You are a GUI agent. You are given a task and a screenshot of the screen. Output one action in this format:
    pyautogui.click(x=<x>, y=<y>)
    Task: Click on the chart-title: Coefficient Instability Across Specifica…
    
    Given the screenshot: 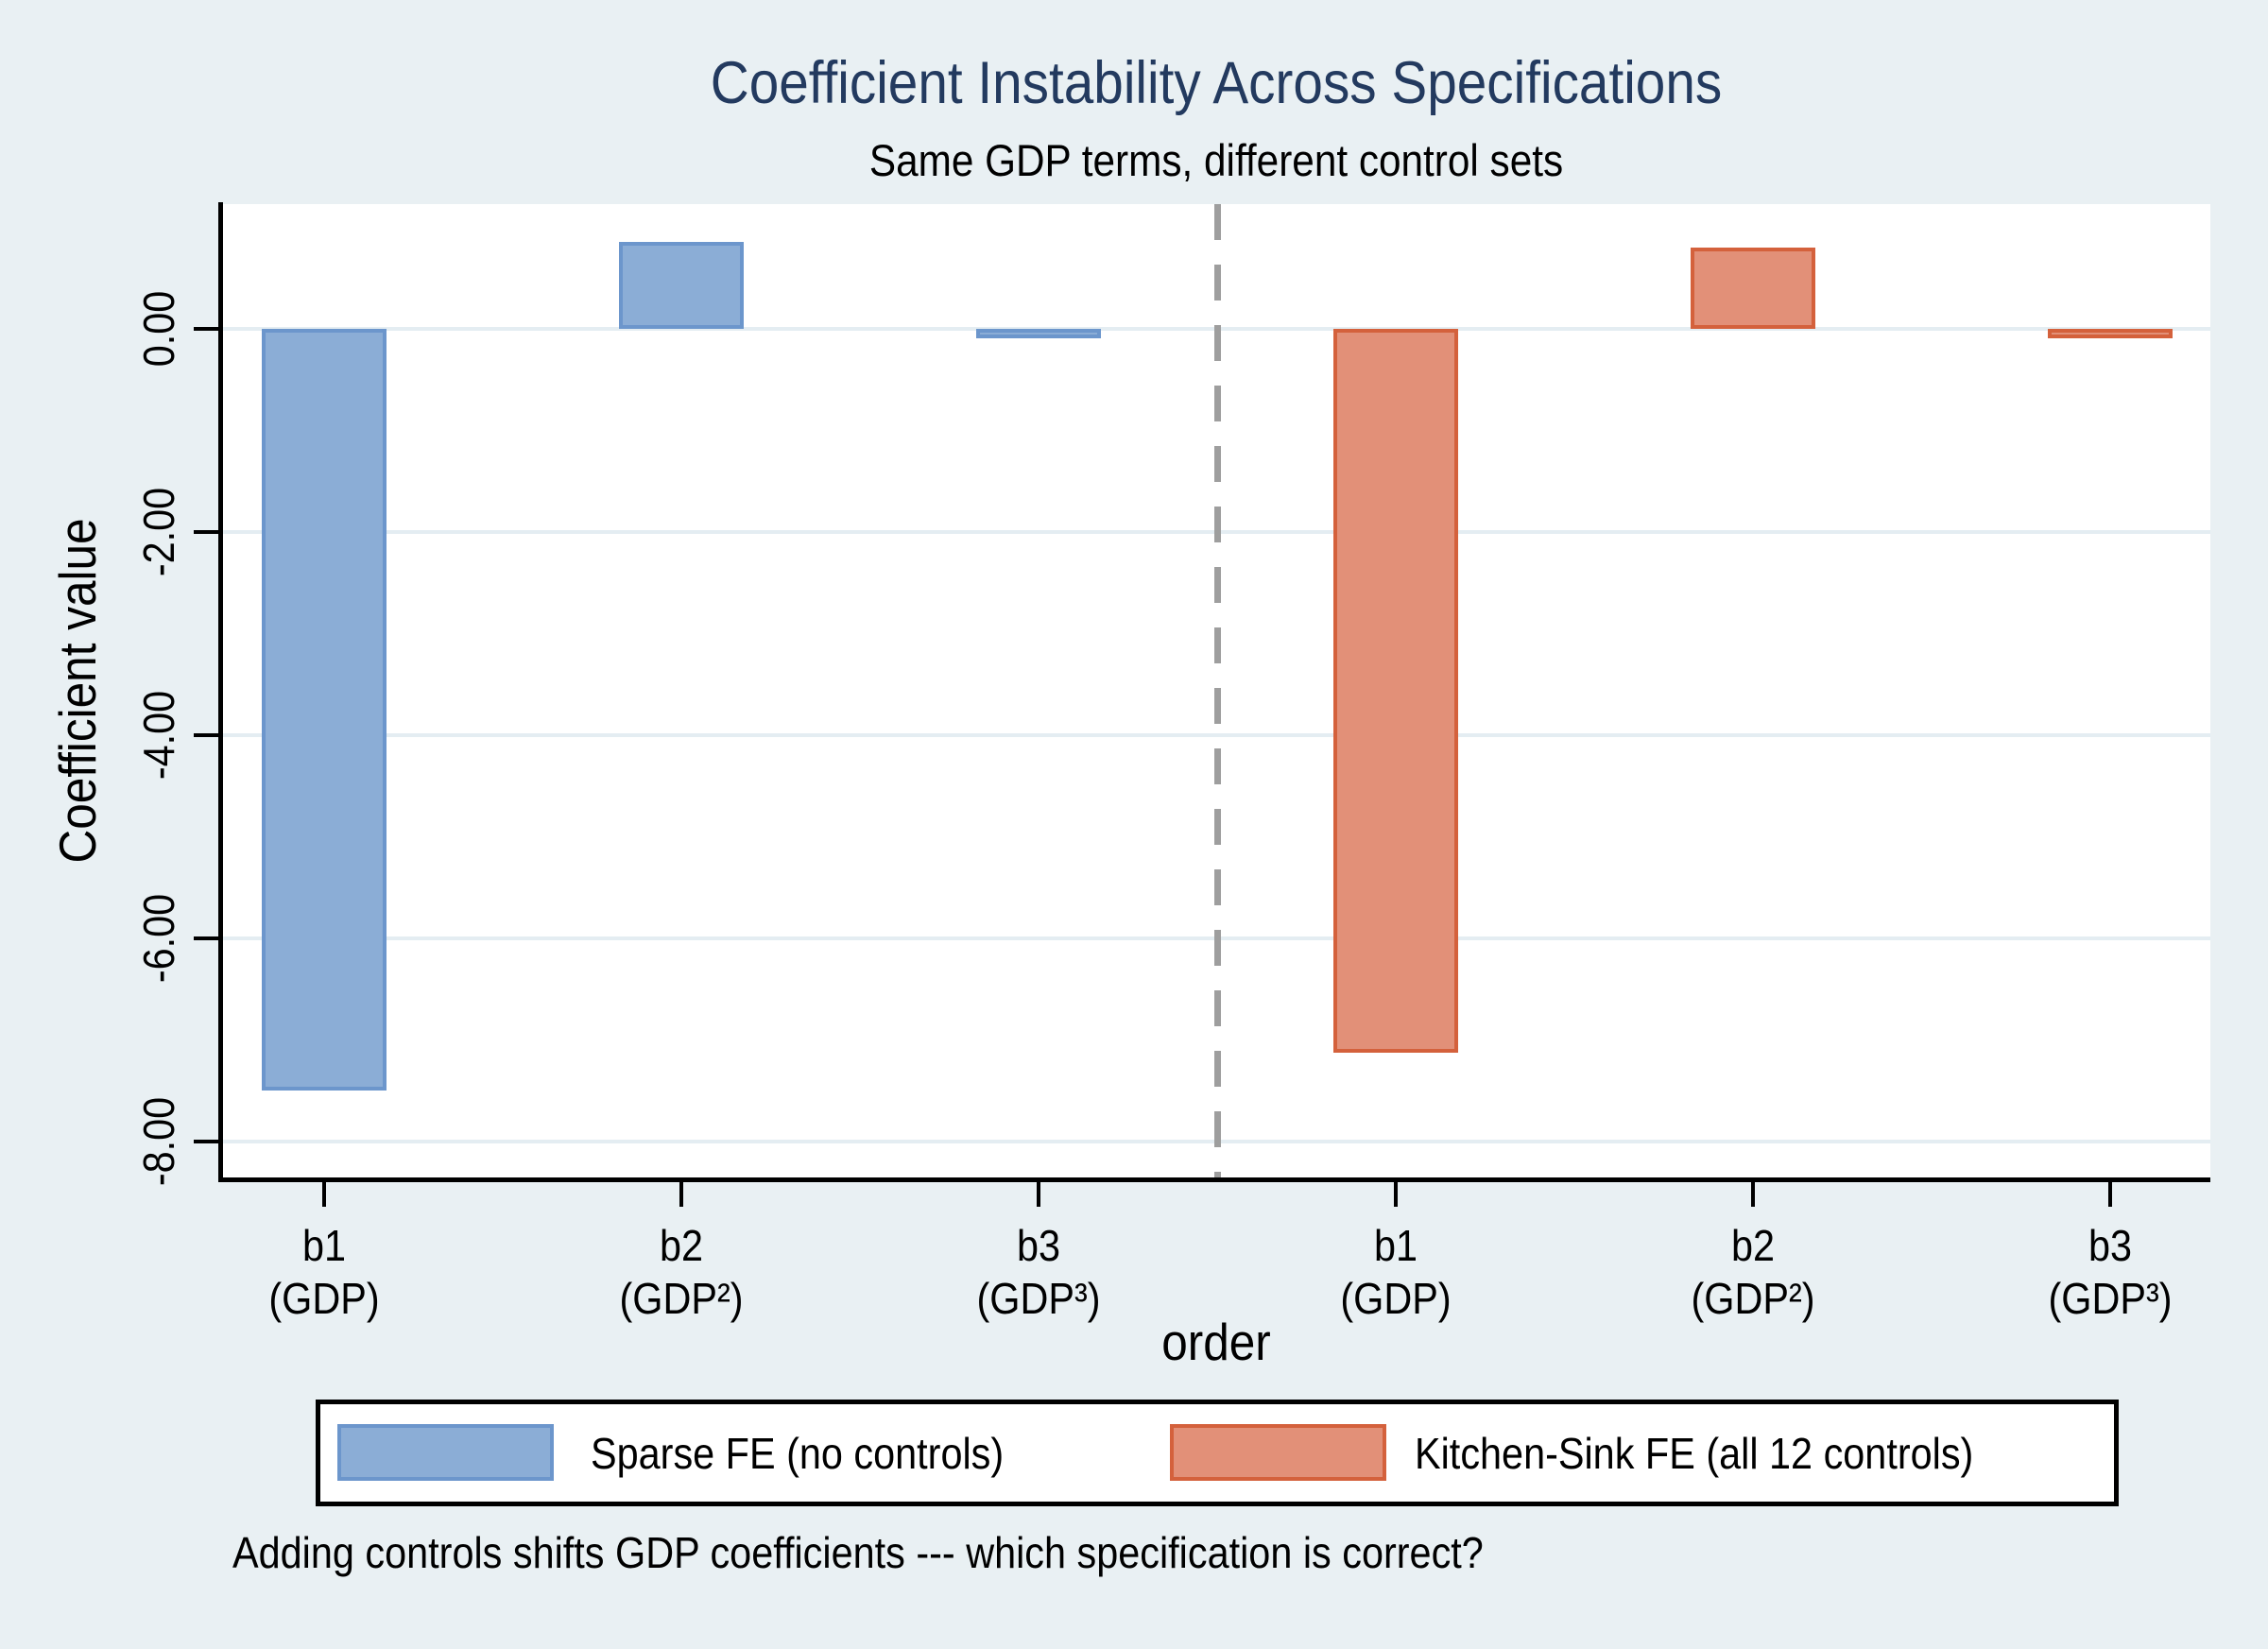 What is the action you would take?
    pyautogui.click(x=1216, y=83)
    